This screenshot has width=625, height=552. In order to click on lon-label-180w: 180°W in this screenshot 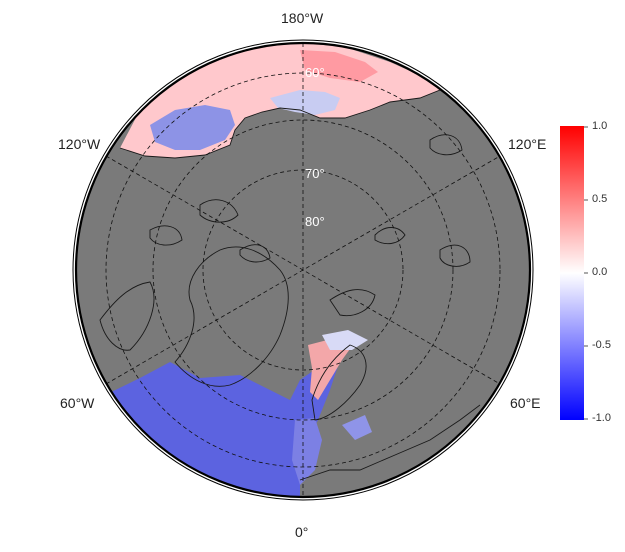, I will do `click(302, 18)`.